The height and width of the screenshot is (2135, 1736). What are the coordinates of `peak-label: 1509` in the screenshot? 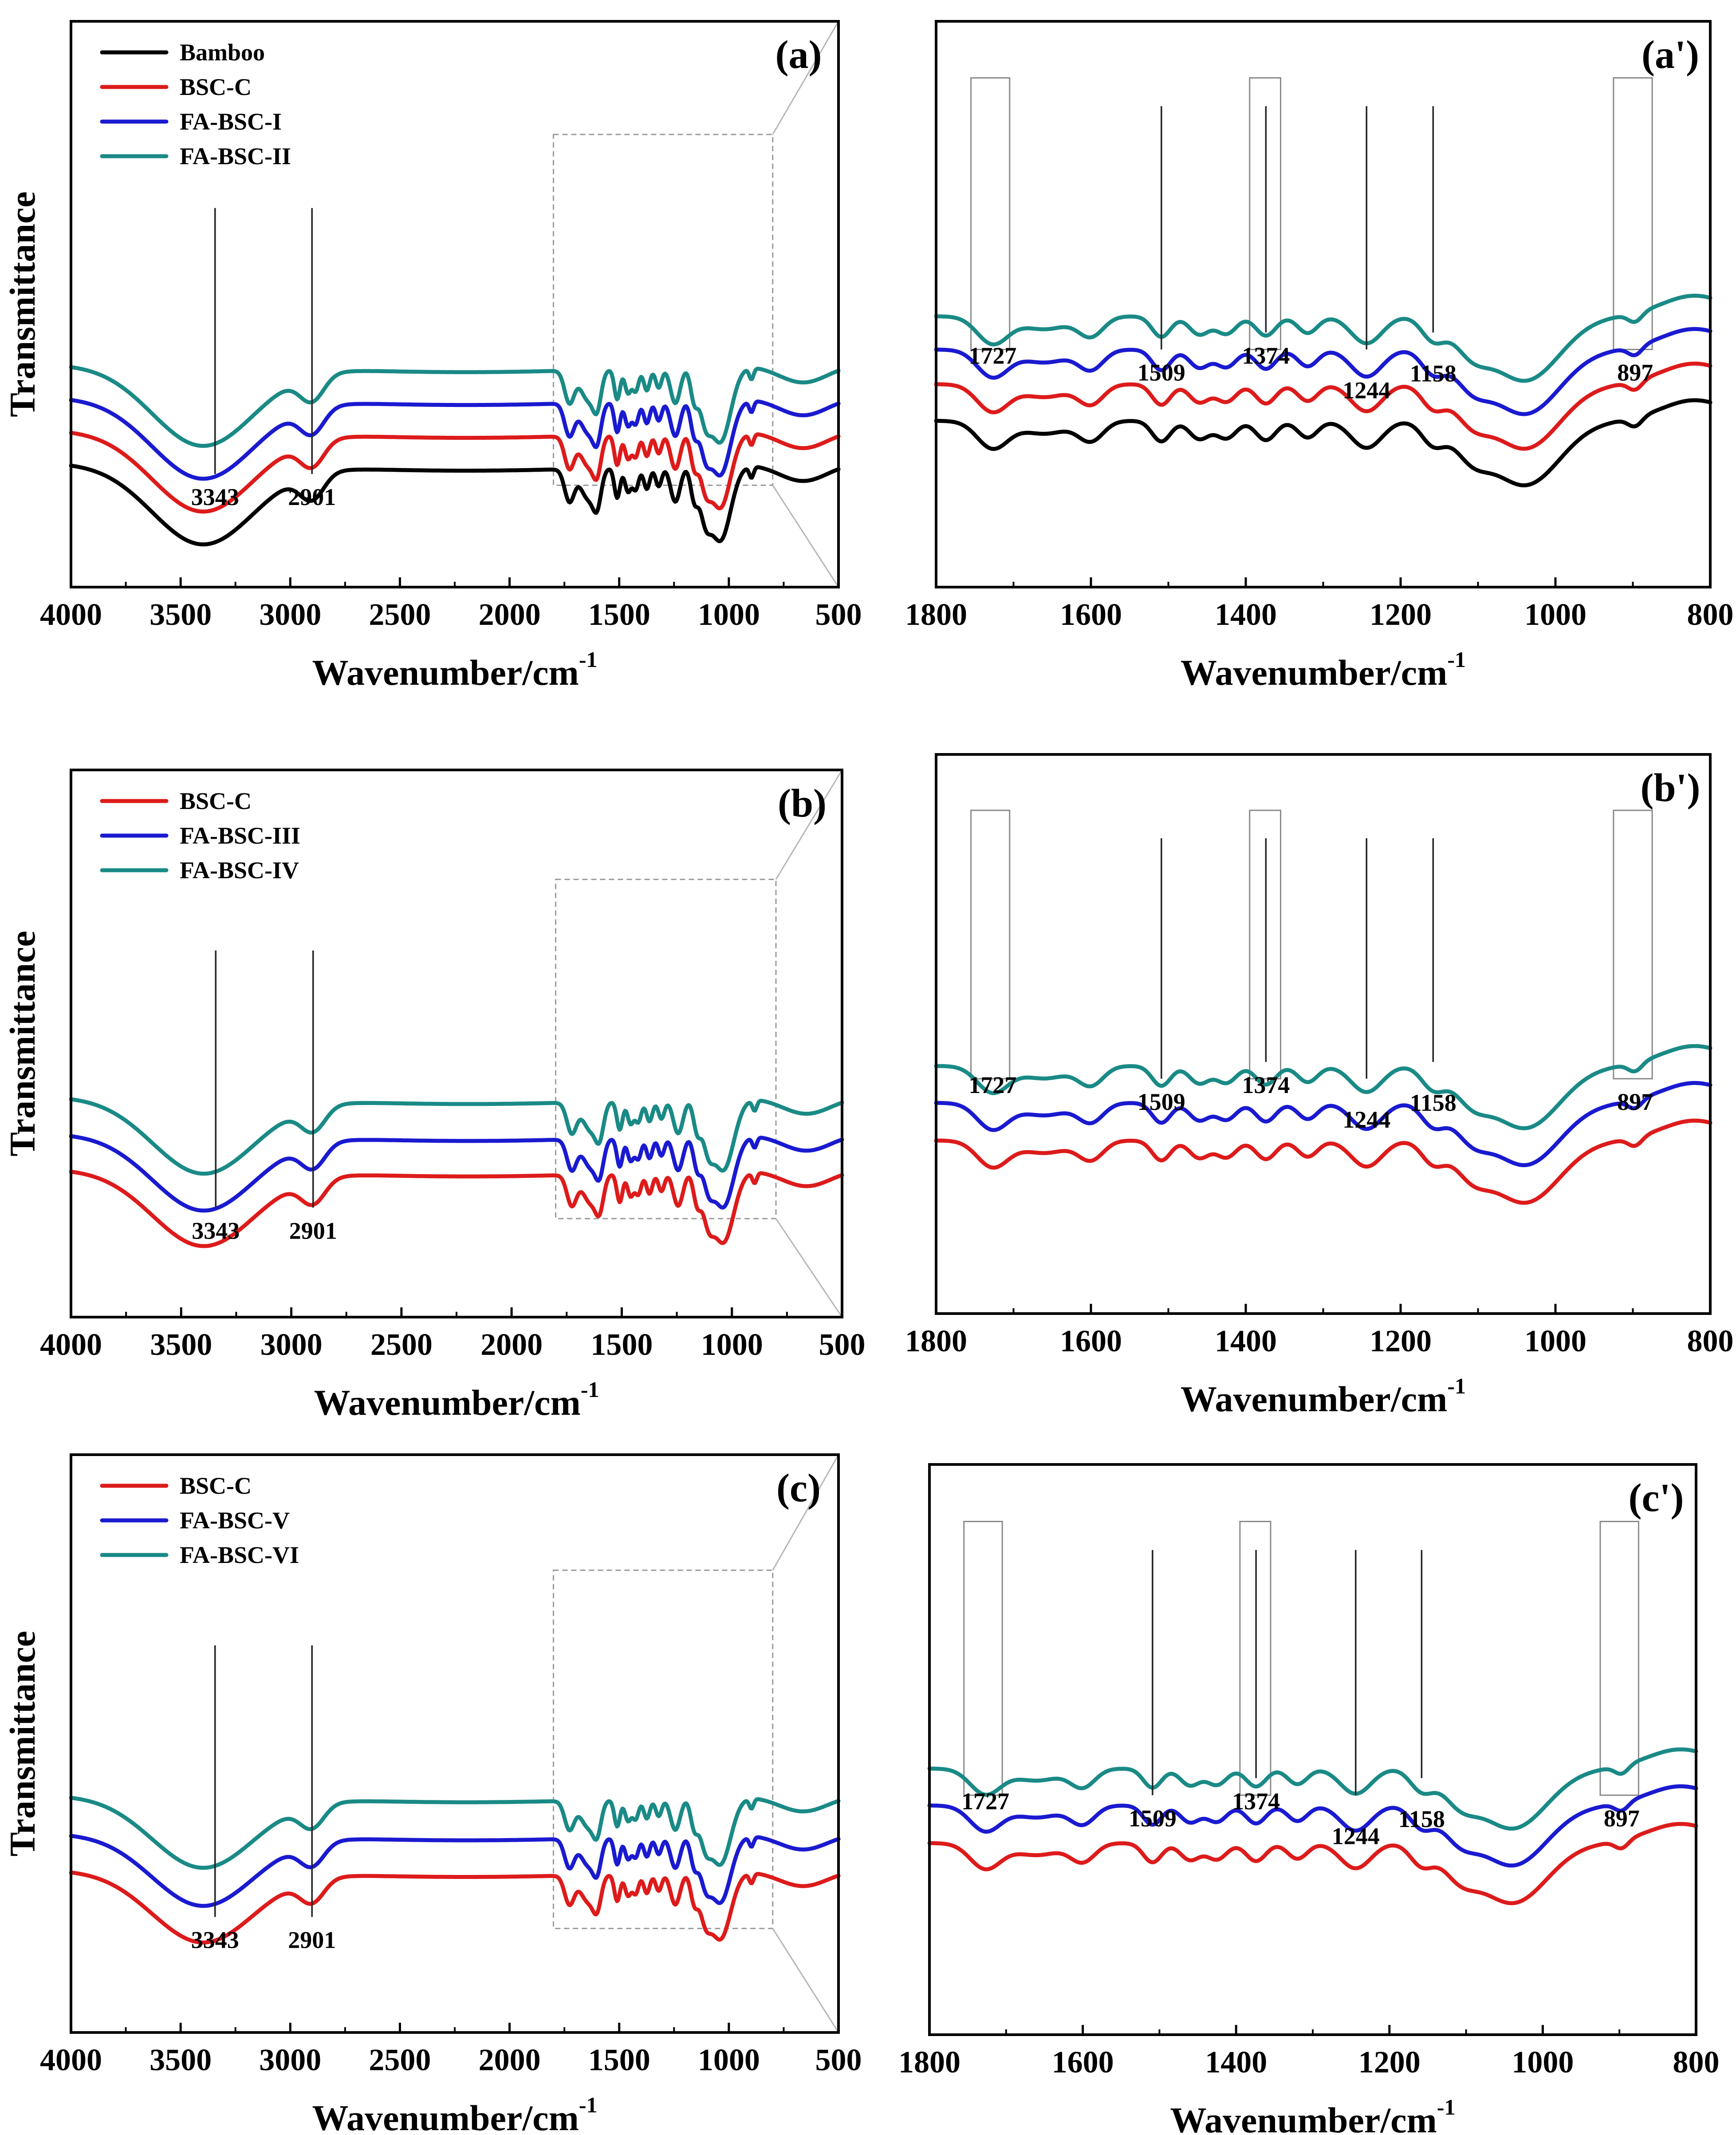 It's located at (1153, 1818).